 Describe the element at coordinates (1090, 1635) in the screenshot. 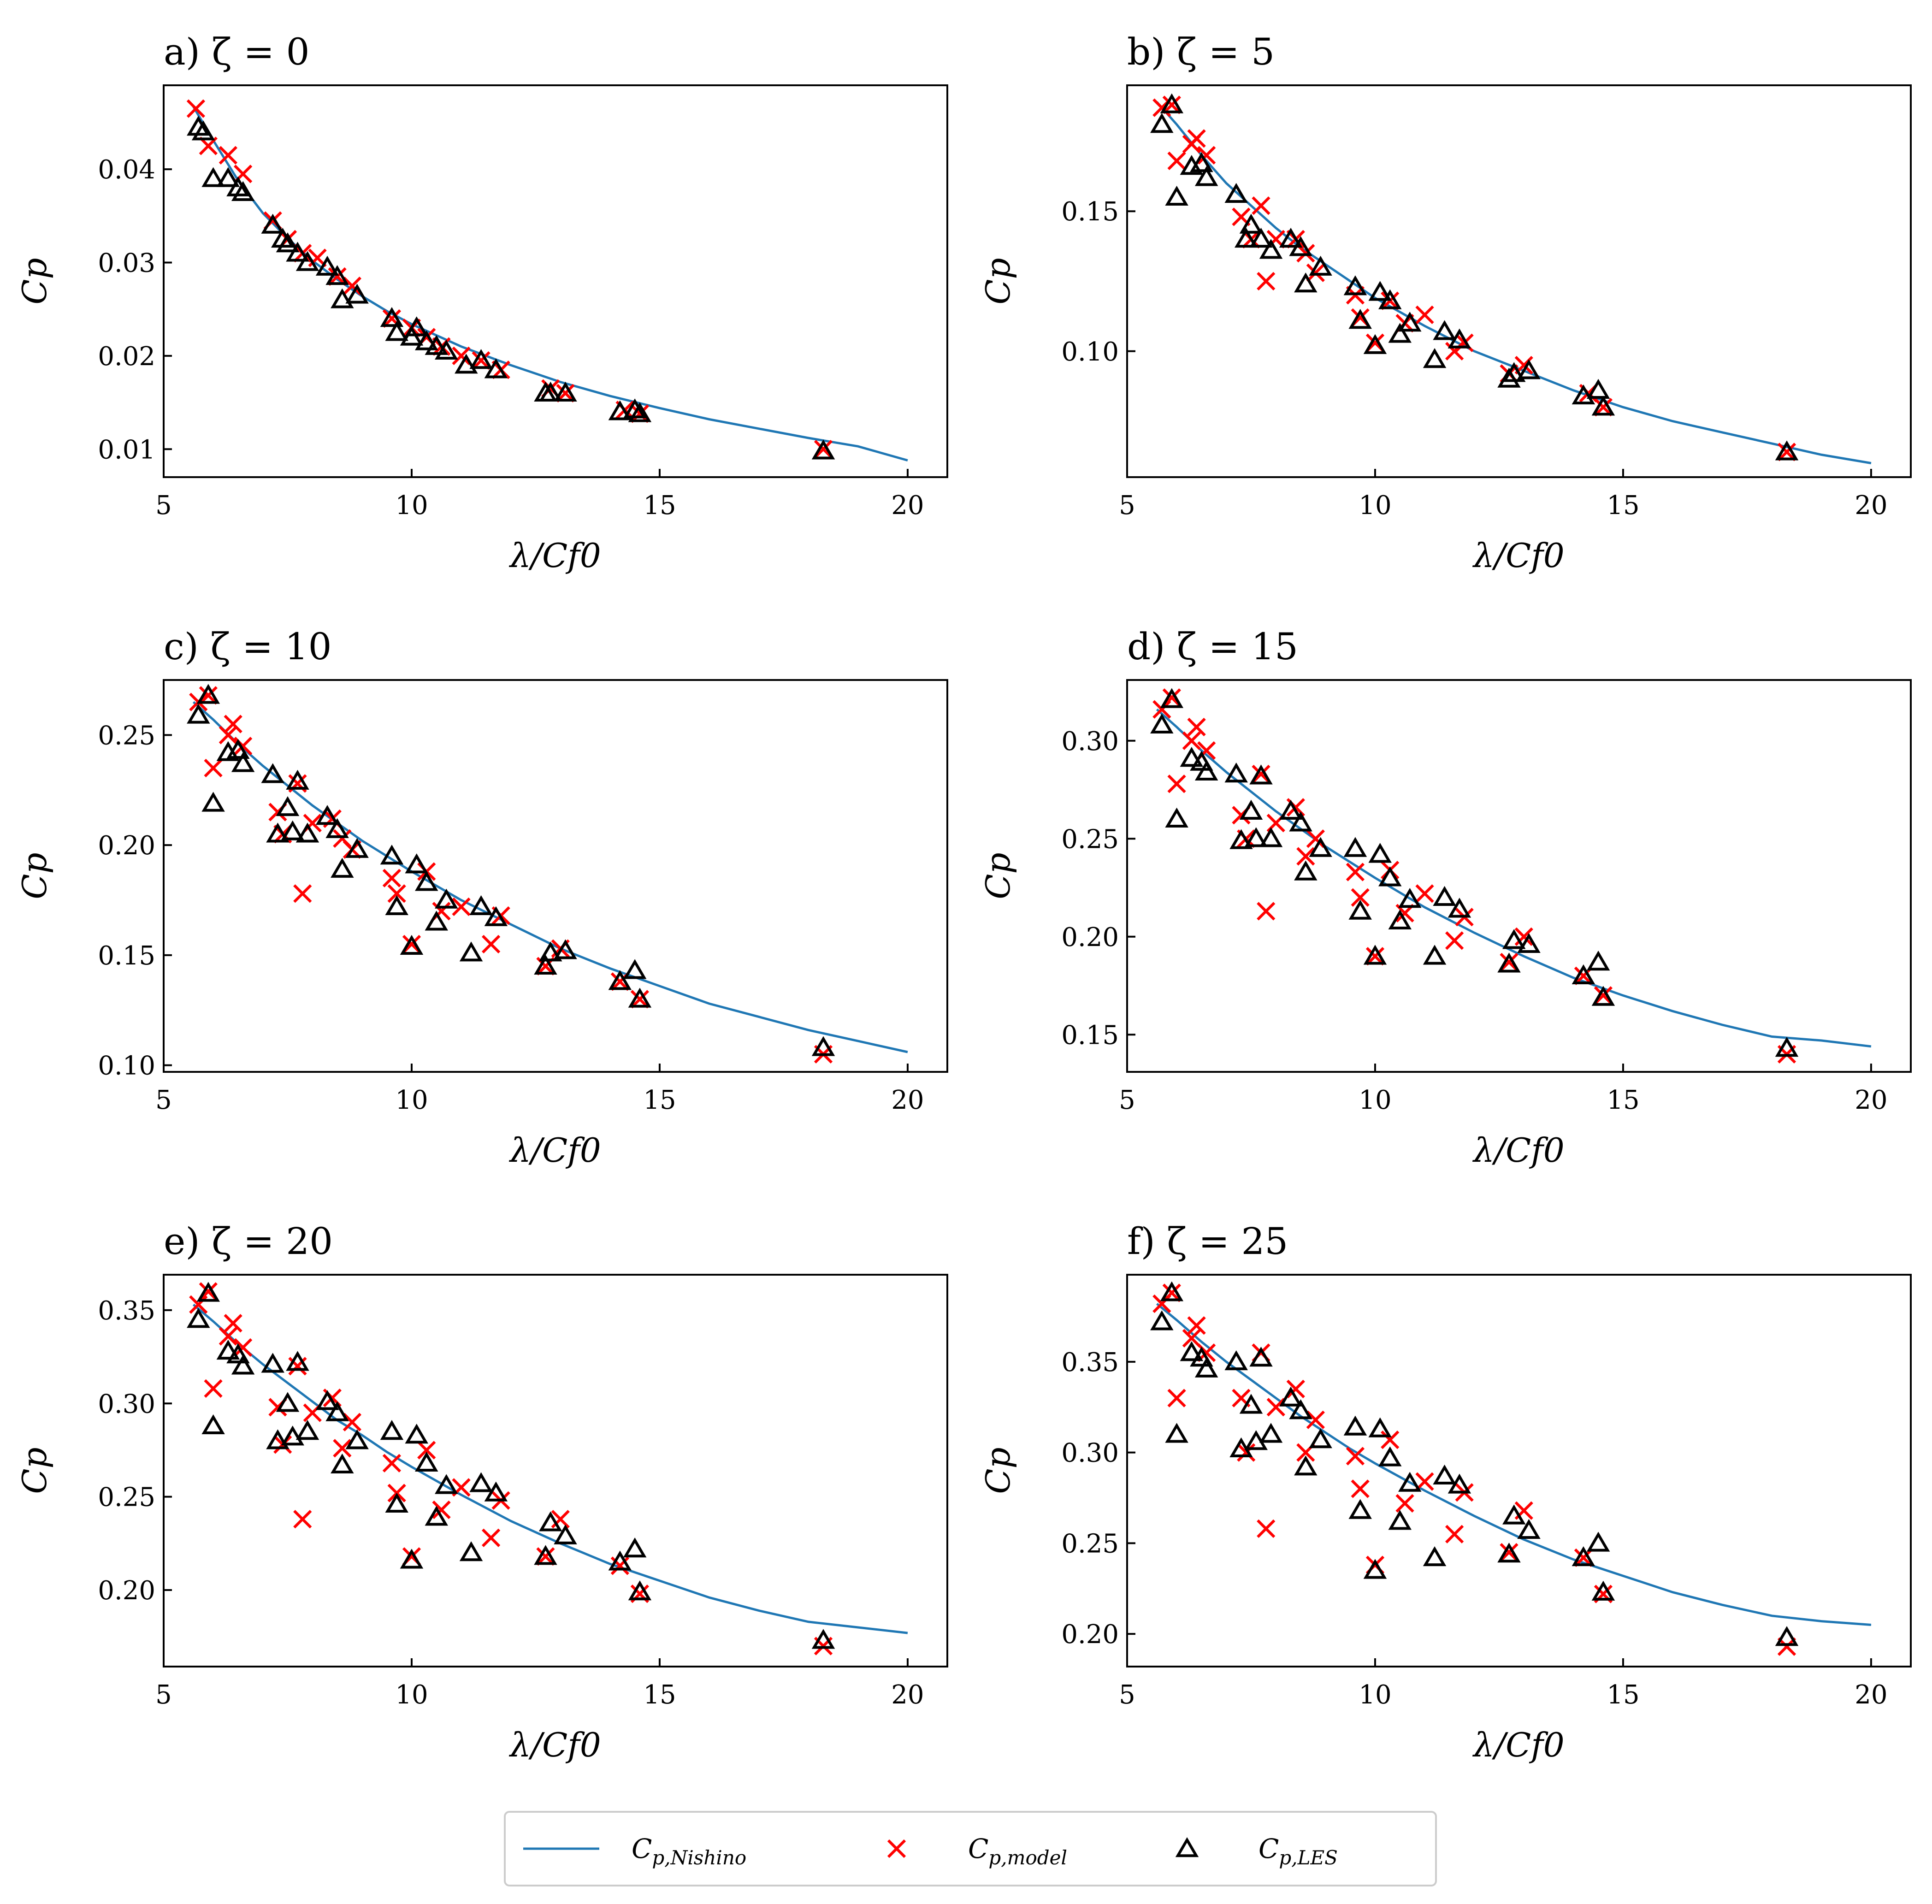

I see `y-tick-label: 0.20` at that location.